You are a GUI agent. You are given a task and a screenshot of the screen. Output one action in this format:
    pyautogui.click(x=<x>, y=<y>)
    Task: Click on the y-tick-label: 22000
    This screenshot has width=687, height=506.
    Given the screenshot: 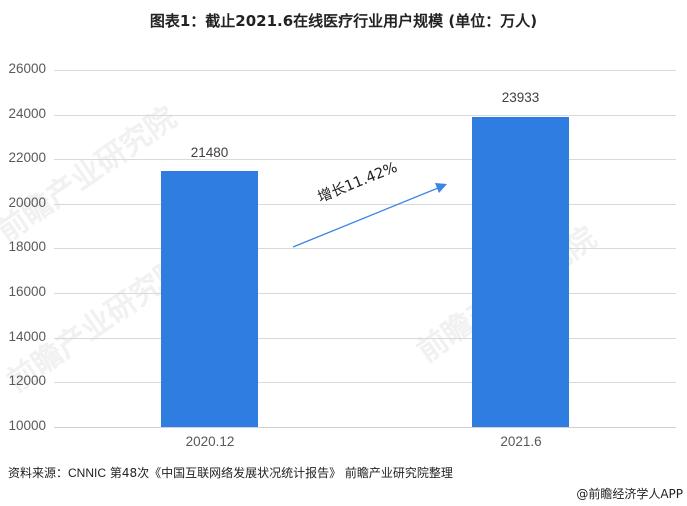 What is the action you would take?
    pyautogui.click(x=27, y=157)
    